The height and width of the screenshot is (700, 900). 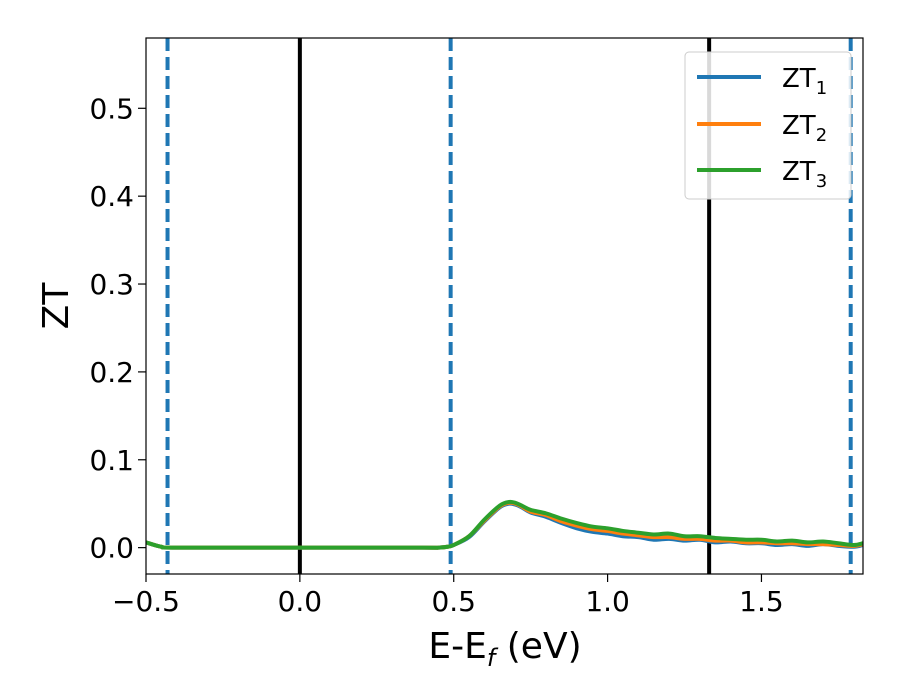 I want to click on legend: ZT1 ZT2 ZT3, so click(x=768, y=125).